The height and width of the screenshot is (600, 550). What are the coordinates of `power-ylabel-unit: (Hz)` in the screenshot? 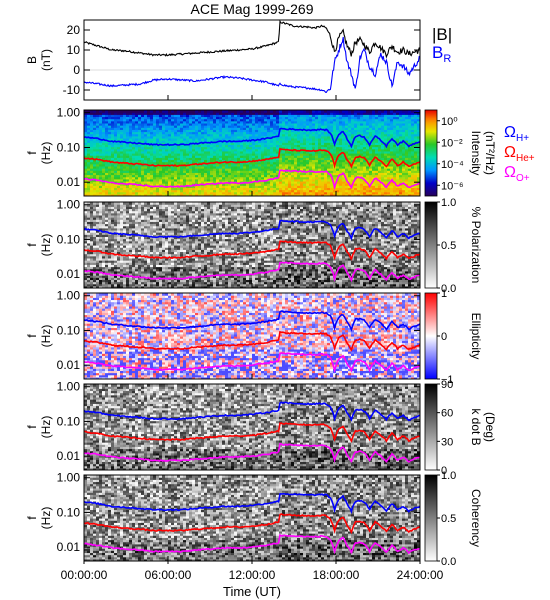 It's located at (46, 153).